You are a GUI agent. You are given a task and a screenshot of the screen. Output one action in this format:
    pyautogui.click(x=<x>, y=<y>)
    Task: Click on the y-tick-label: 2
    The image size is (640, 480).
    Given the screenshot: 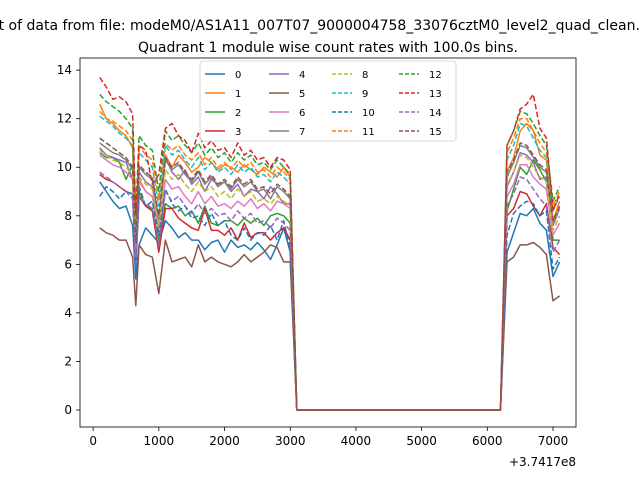 What is the action you would take?
    pyautogui.click(x=68, y=361)
    